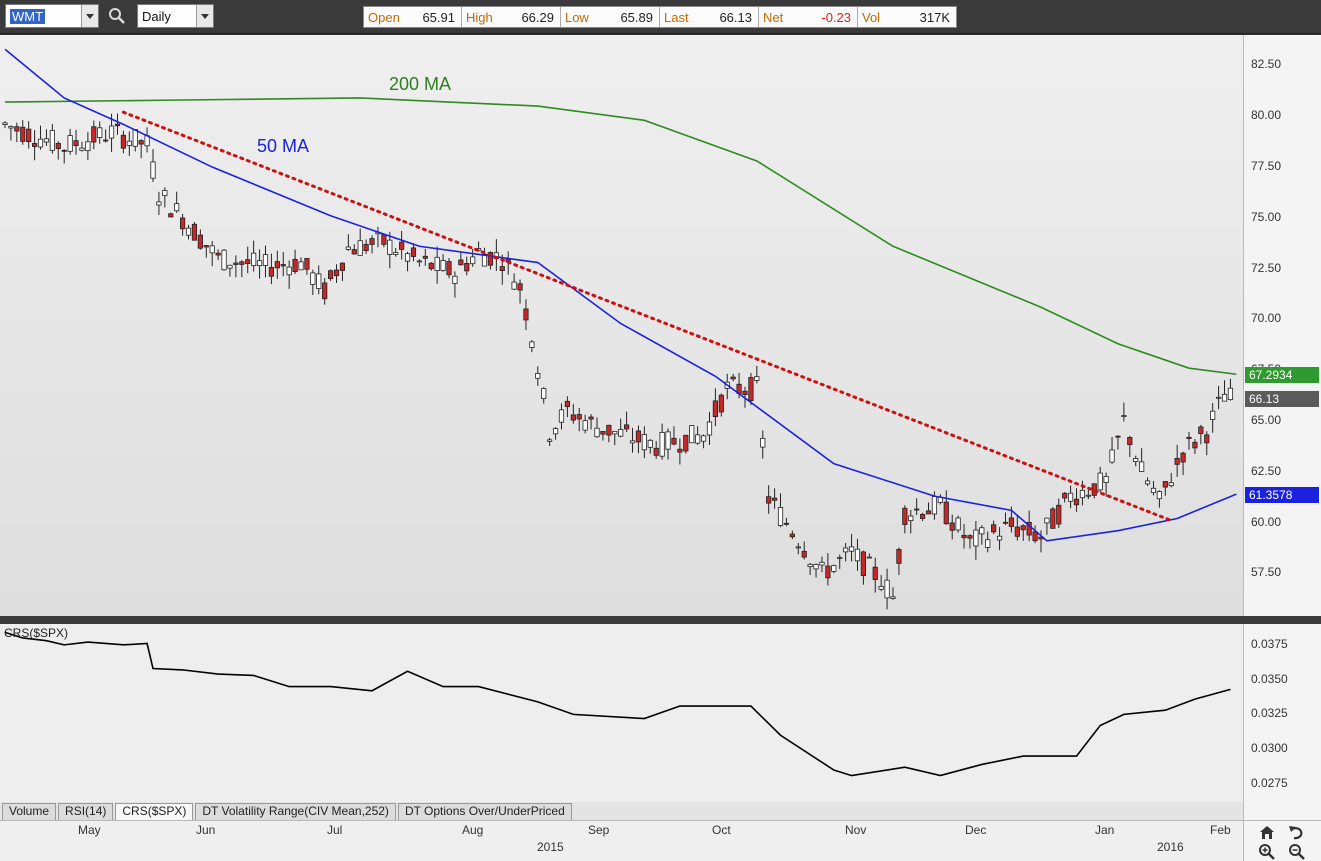  What do you see at coordinates (660, 620) in the screenshot?
I see `pane-divider` at bounding box center [660, 620].